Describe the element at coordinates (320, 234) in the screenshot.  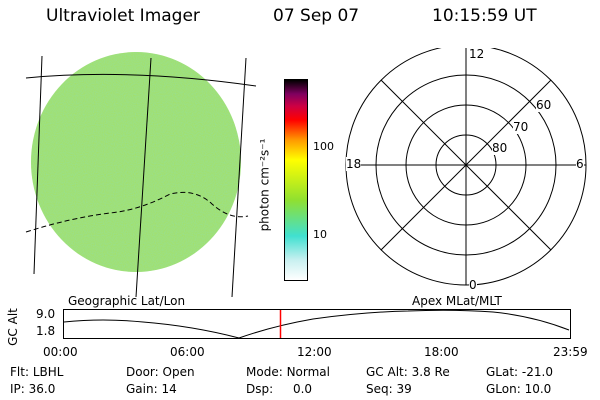
I see `colorbar-tick-10: 10` at that location.